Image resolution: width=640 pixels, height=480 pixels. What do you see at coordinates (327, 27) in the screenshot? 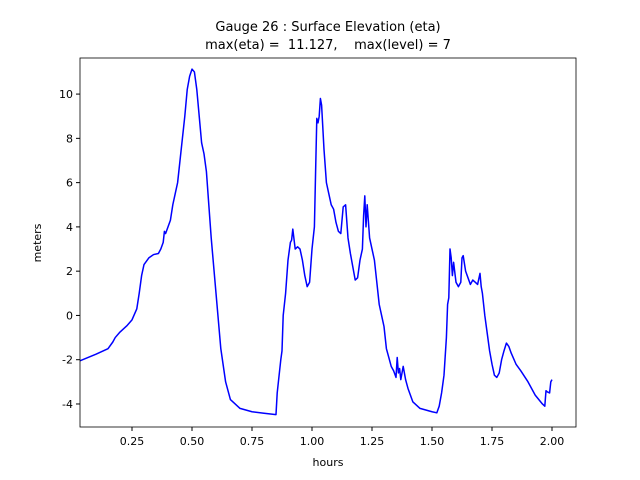
I see `chart-title: Gauge 26 : Surface Elevation (eta)` at bounding box center [327, 27].